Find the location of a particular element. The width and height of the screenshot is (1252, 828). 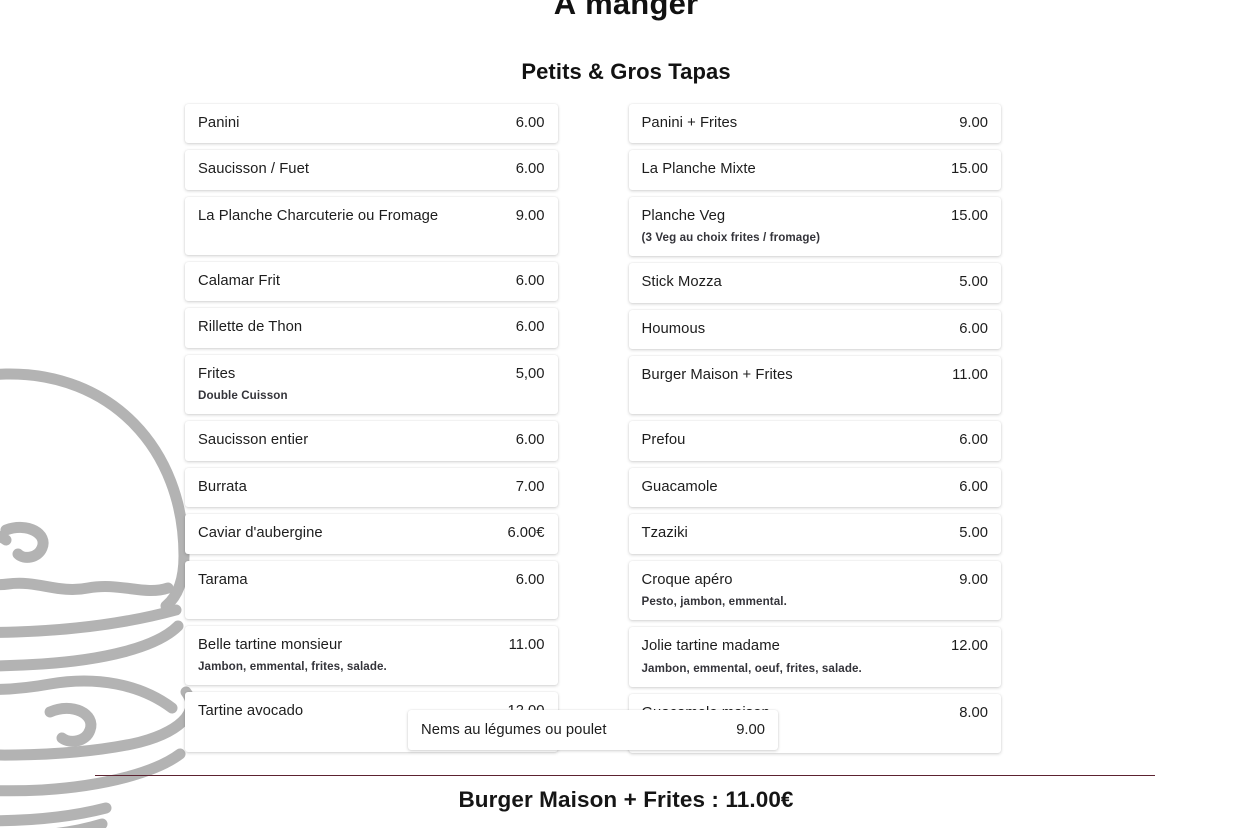

menu-item-card: Panini 6.00 is located at coordinates (371, 124).